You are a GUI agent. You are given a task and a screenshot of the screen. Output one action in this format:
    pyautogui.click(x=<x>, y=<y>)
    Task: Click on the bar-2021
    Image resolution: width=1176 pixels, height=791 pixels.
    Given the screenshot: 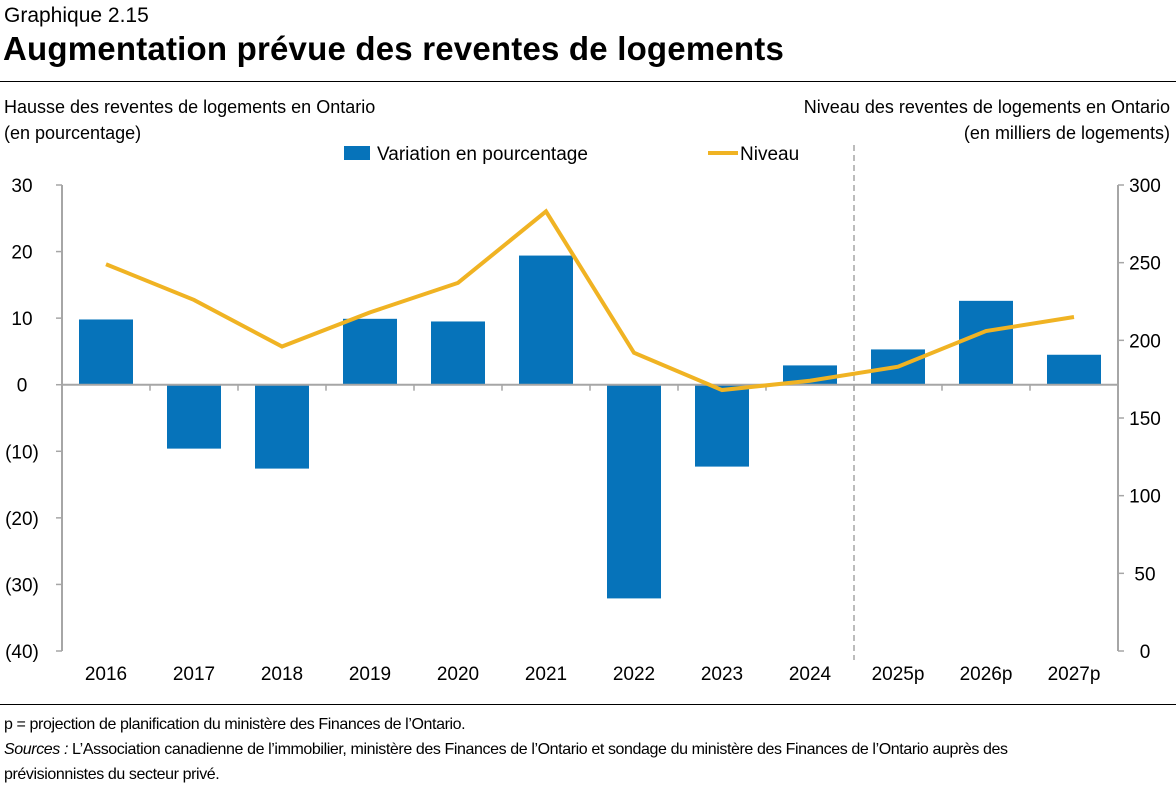 What is the action you would take?
    pyautogui.click(x=546, y=320)
    